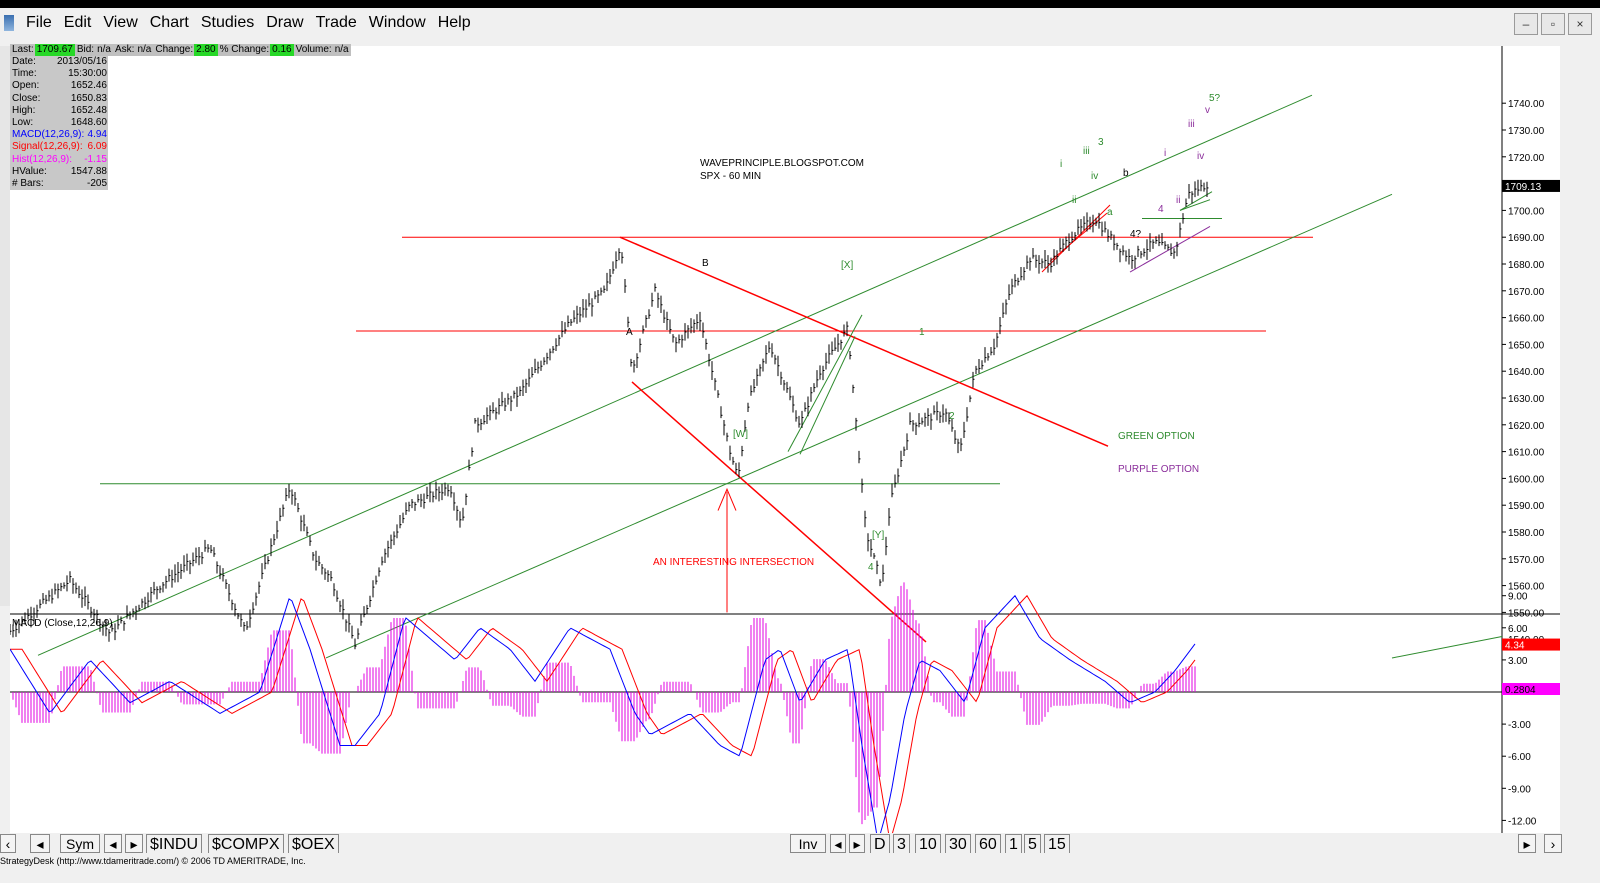 This screenshot has width=1600, height=883. What do you see at coordinates (113, 843) in the screenshot?
I see `prev-symbol-button: ◂` at bounding box center [113, 843].